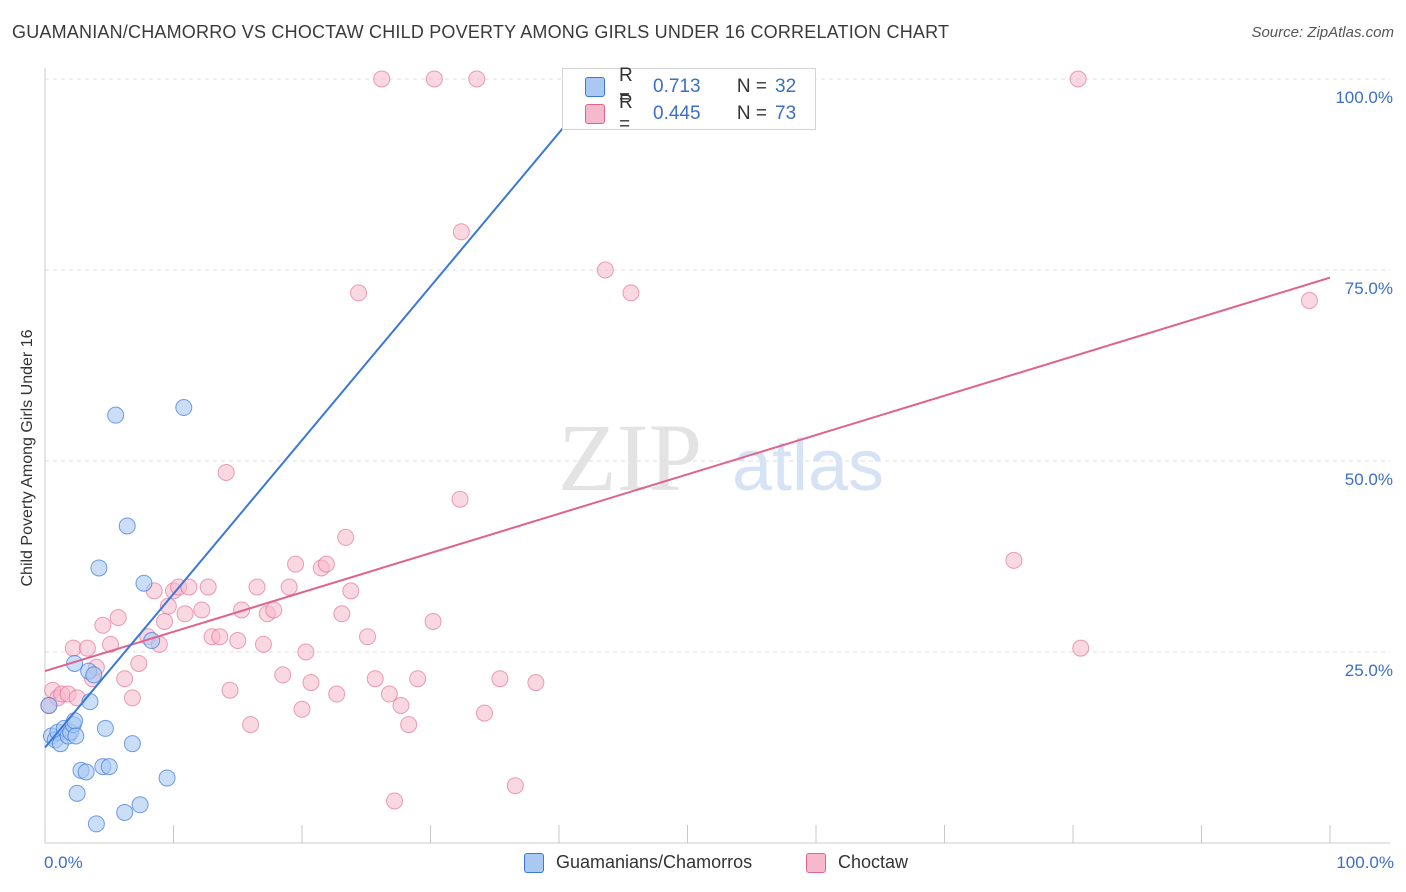  I want to click on choctaw-swatch, so click(816, 862).